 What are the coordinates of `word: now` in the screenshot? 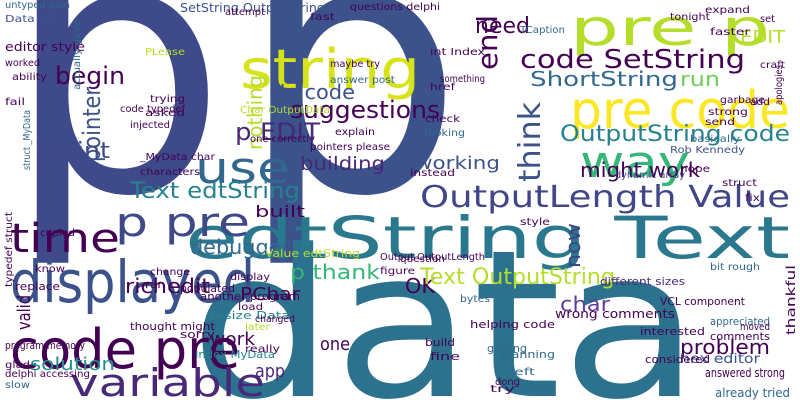 It's located at (573, 245).